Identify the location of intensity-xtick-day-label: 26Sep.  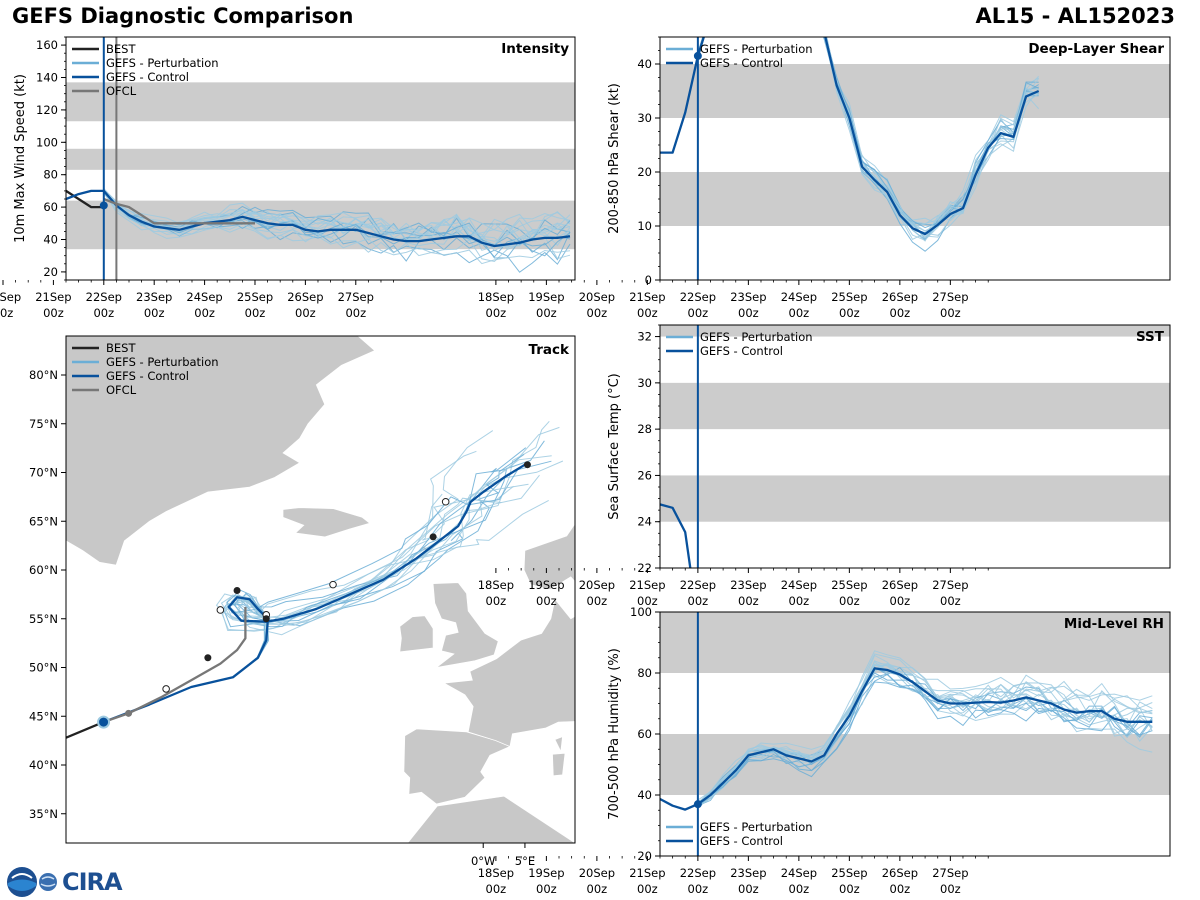
(305, 297).